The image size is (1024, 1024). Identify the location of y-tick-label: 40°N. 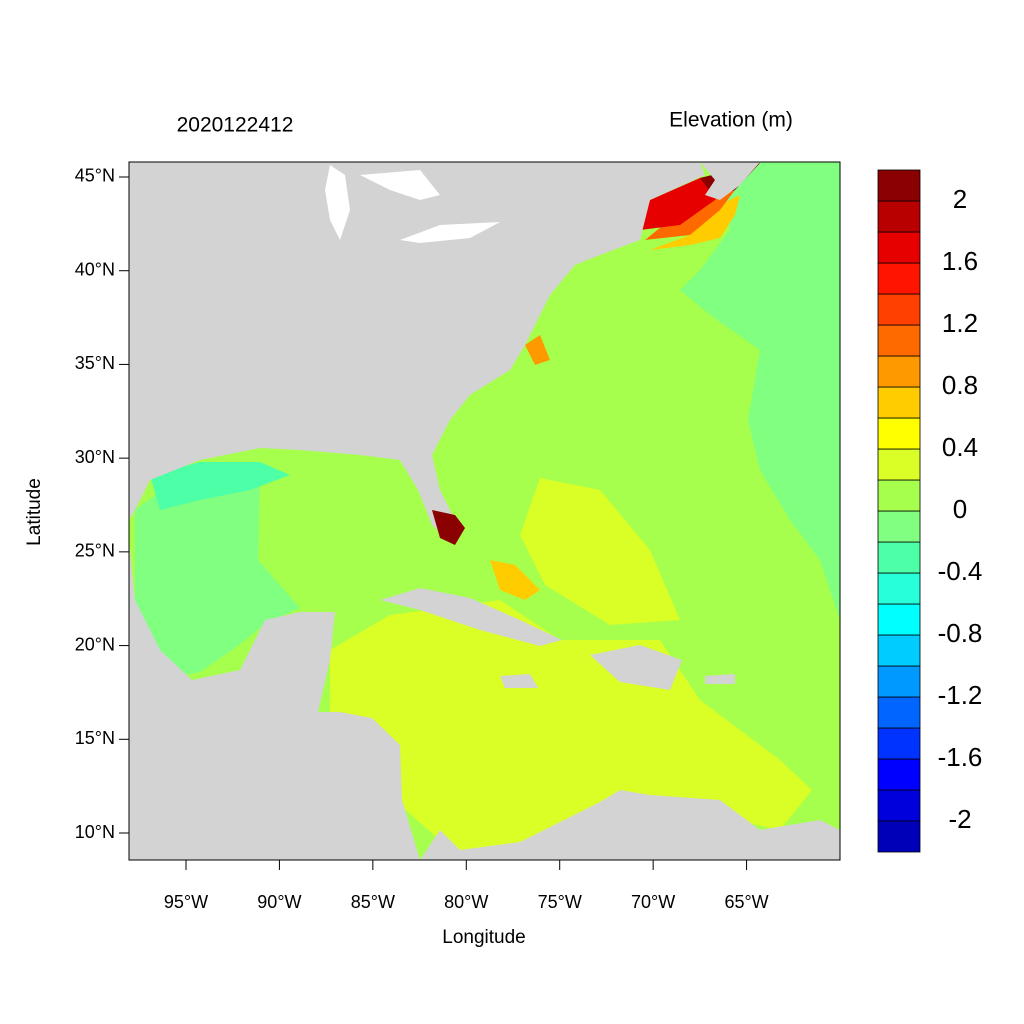
(95, 269).